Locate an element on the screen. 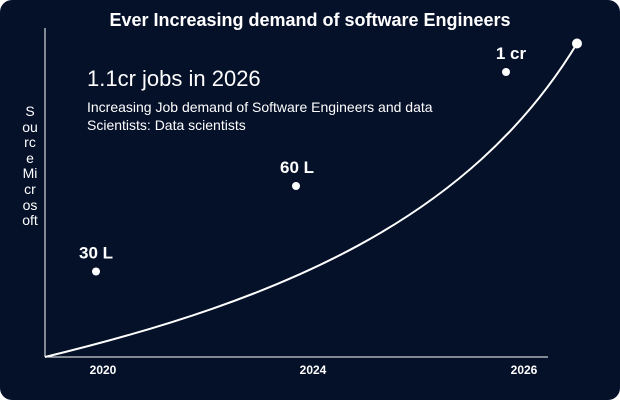 The image size is (620, 400). data-point-2020 is located at coordinates (96, 271).